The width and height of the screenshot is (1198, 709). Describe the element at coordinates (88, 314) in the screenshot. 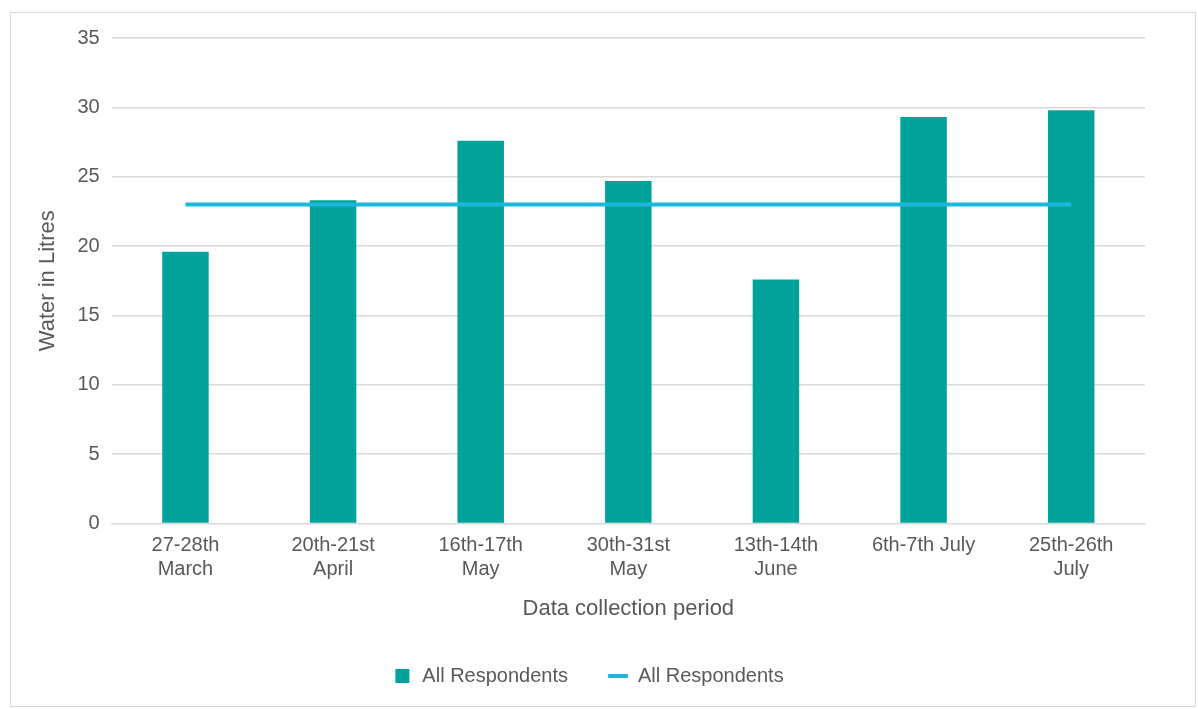

I see `y-tick-label: 15` at that location.